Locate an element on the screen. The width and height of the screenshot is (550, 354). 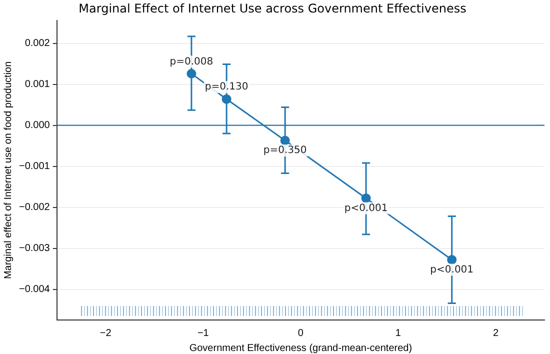
y-tick-label: 0.000 is located at coordinates (37, 126).